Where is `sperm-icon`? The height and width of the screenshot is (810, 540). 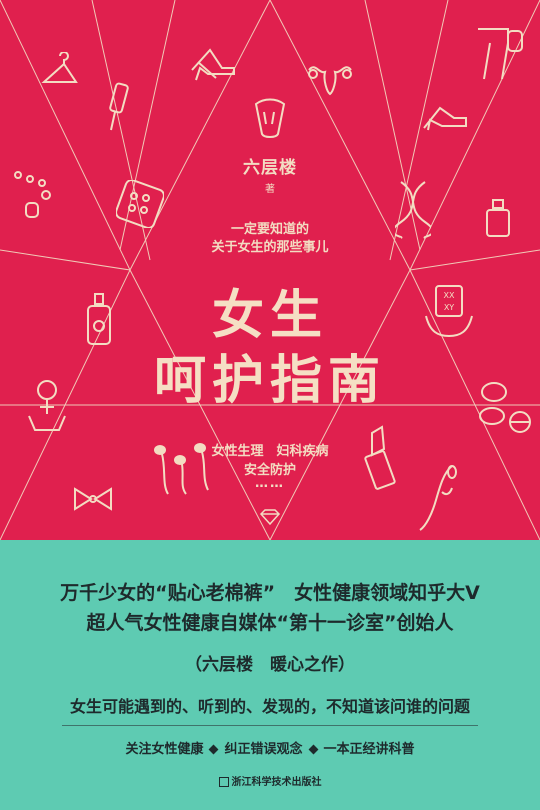 sperm-icon is located at coordinates (185, 470).